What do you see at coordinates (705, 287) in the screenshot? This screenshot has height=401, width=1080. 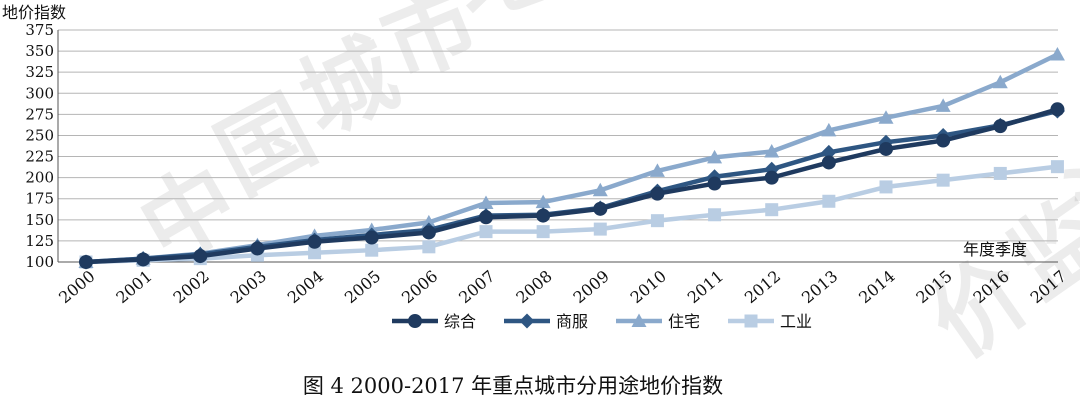 I see `x-tick-label: 2011` at bounding box center [705, 287].